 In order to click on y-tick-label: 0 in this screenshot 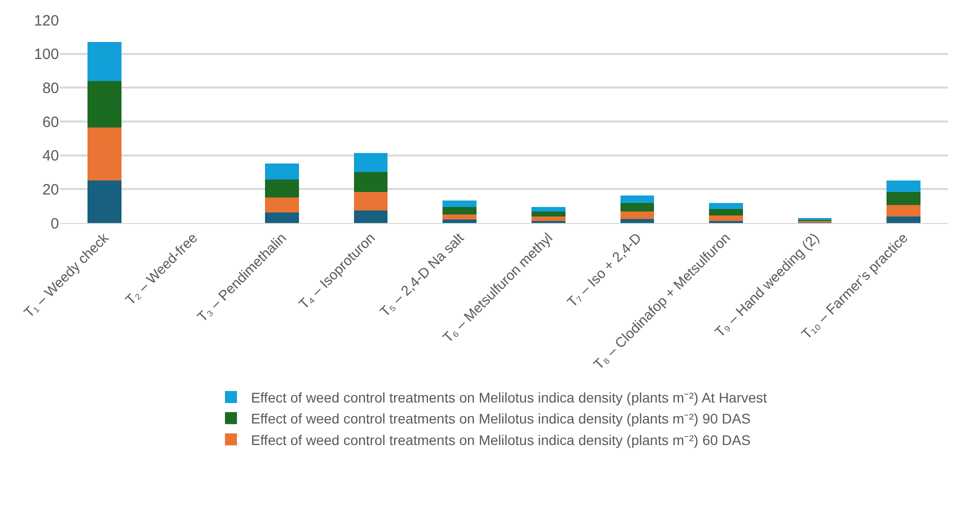, I will do `click(54, 223)`.